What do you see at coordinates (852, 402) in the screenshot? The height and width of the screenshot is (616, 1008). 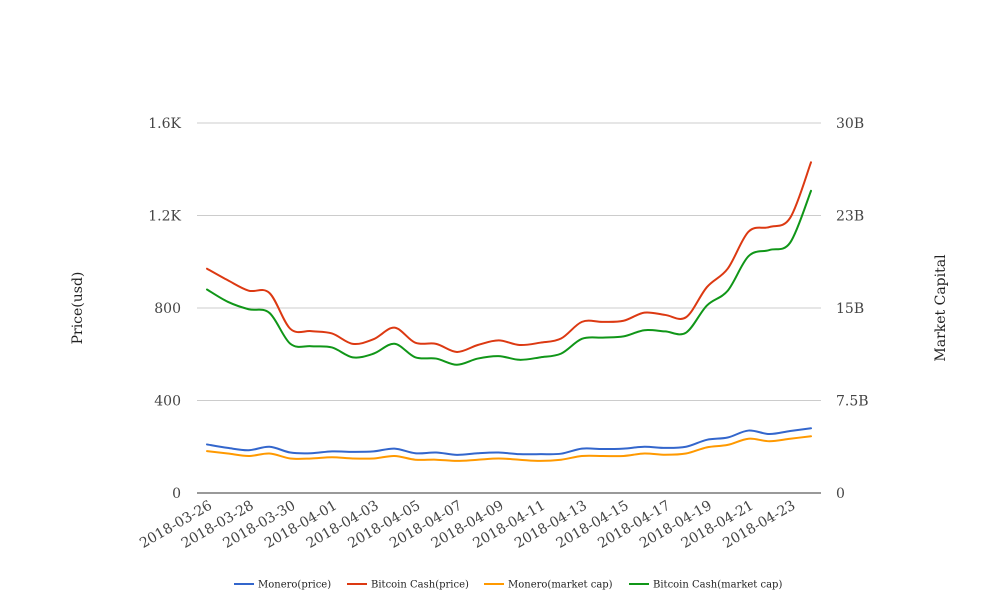 I see `right-tick-label: 7.5B` at bounding box center [852, 402].